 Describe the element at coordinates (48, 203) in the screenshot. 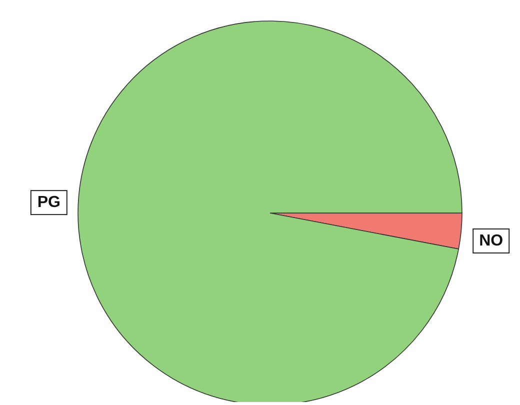

I see `slice-label: PG` at that location.